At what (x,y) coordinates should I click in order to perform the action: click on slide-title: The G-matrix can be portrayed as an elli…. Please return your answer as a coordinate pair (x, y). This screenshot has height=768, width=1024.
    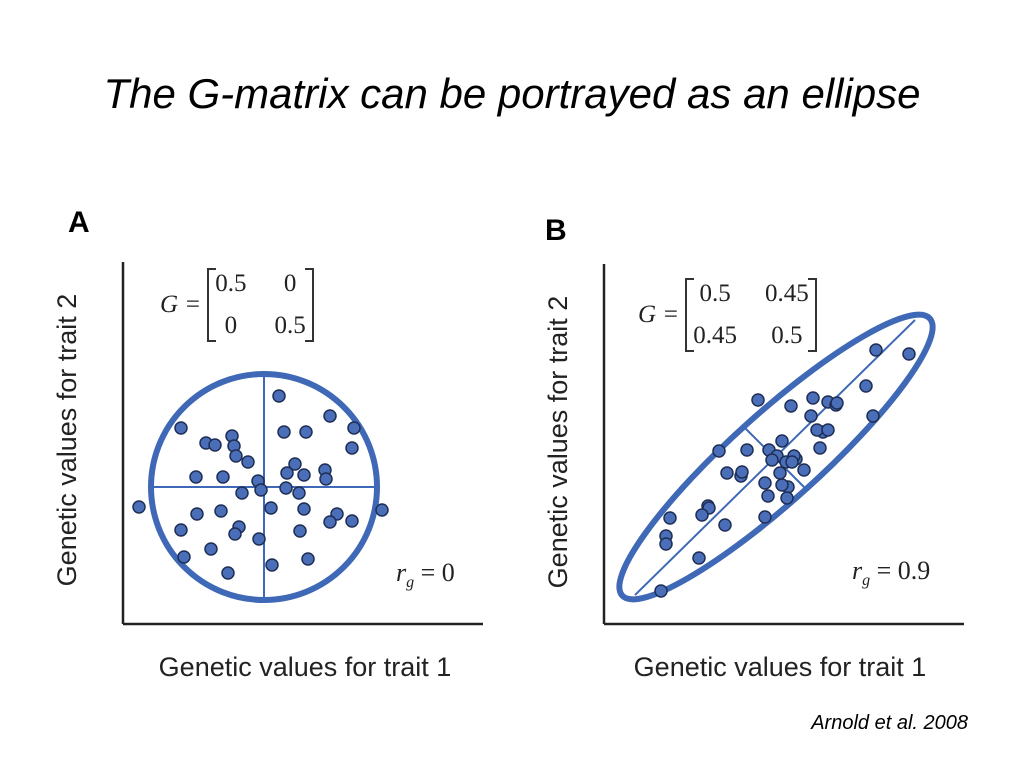
    Looking at the image, I should click on (512, 93).